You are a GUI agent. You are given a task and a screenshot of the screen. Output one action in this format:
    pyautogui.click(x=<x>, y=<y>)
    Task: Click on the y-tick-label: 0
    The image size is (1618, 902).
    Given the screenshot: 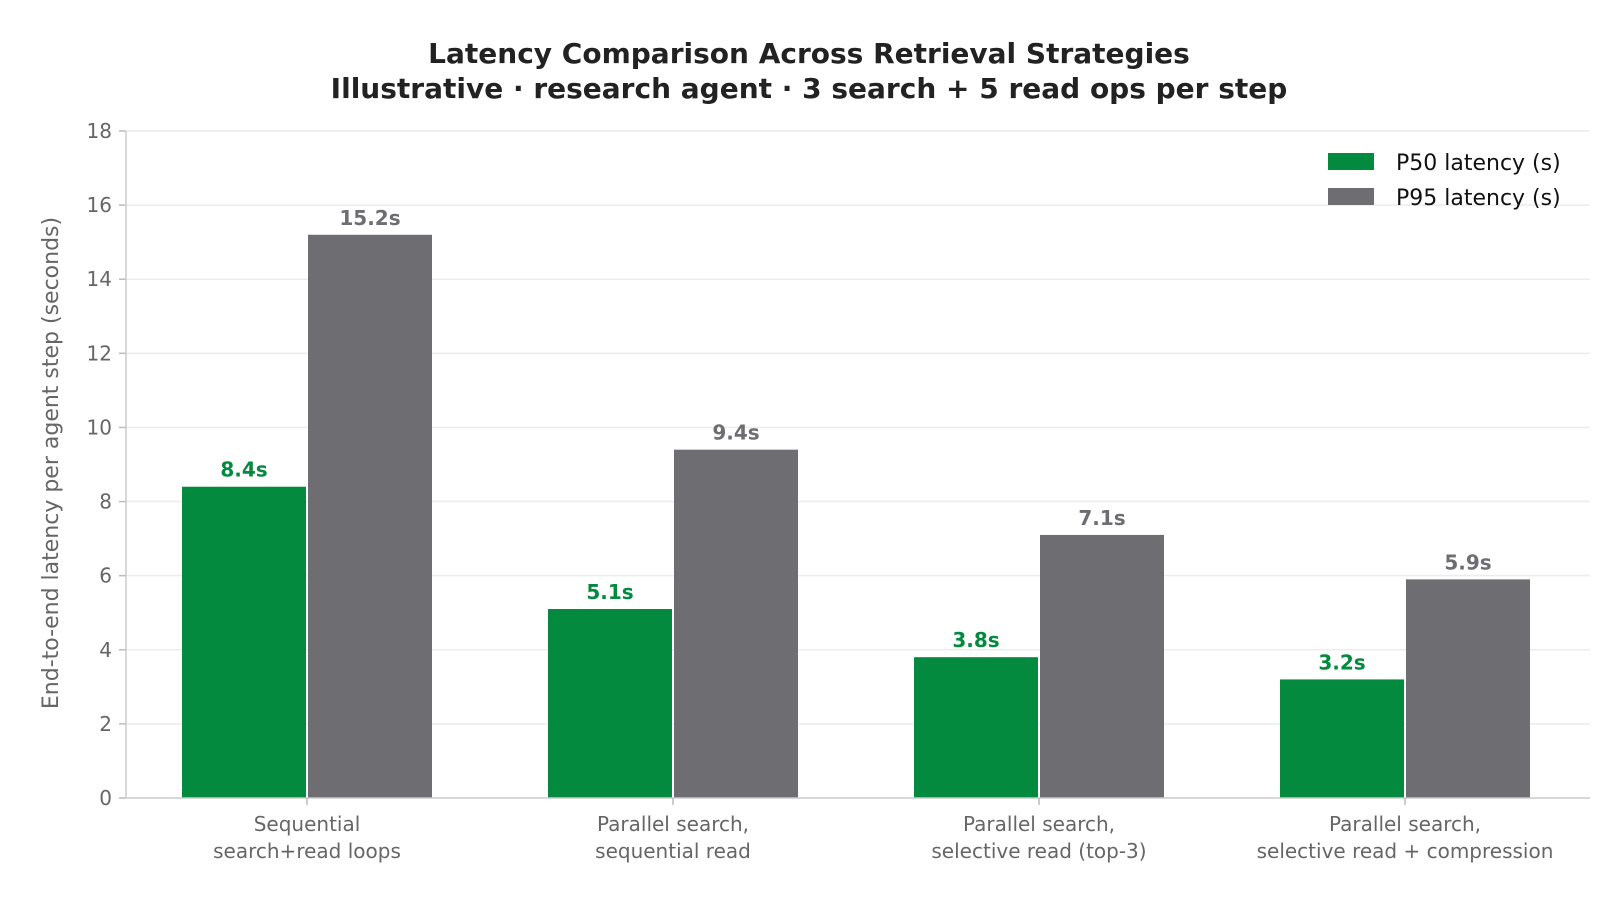 What is the action you would take?
    pyautogui.click(x=105, y=798)
    